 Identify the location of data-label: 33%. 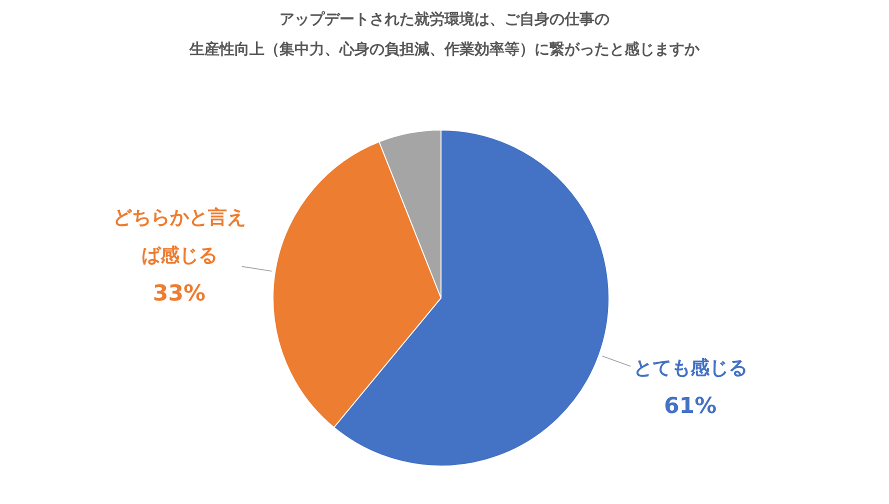
(179, 294).